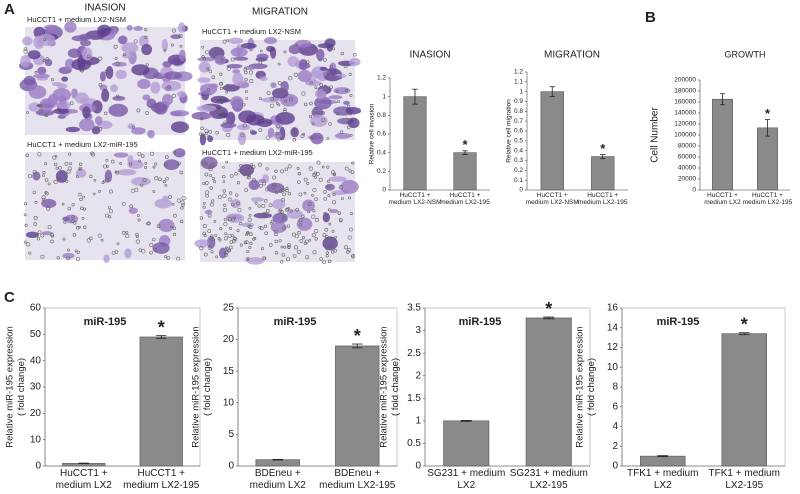  I want to click on y-tick-label: 10, so click(613, 367).